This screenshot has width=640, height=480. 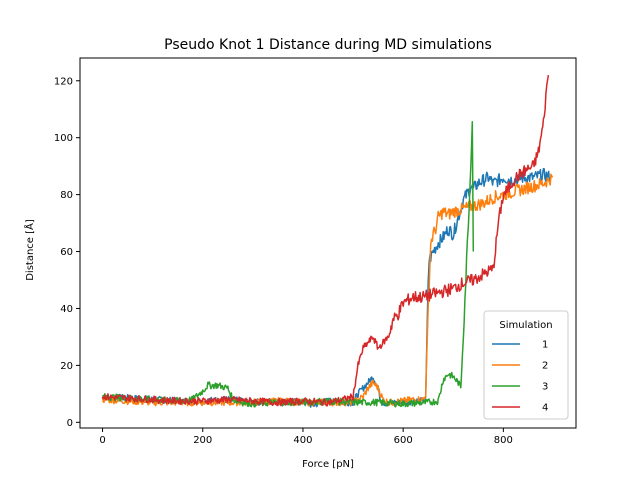 I want to click on legend-title: Simulation, so click(x=525, y=325).